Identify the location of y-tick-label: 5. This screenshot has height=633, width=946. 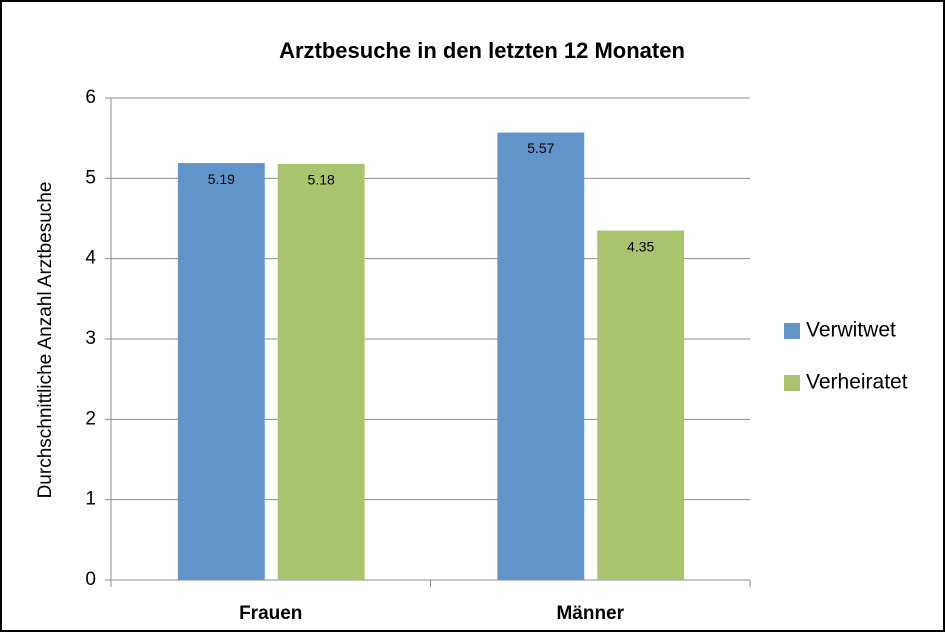
(90, 177).